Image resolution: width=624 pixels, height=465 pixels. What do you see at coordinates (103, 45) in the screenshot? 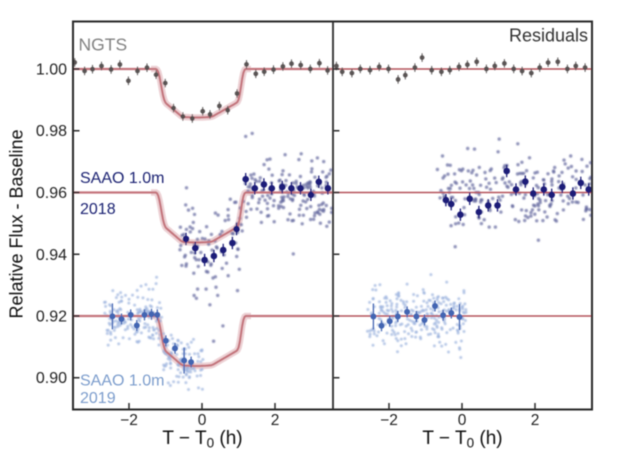
I see `svg-text: NGTS` at bounding box center [103, 45].